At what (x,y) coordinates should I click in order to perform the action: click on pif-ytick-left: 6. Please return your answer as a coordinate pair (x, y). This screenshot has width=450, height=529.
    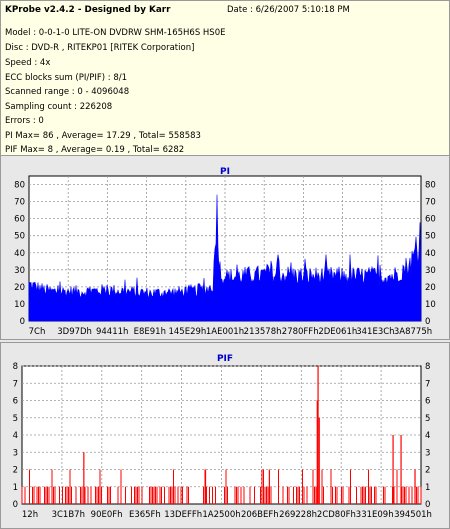
    Looking at the image, I should click on (15, 402).